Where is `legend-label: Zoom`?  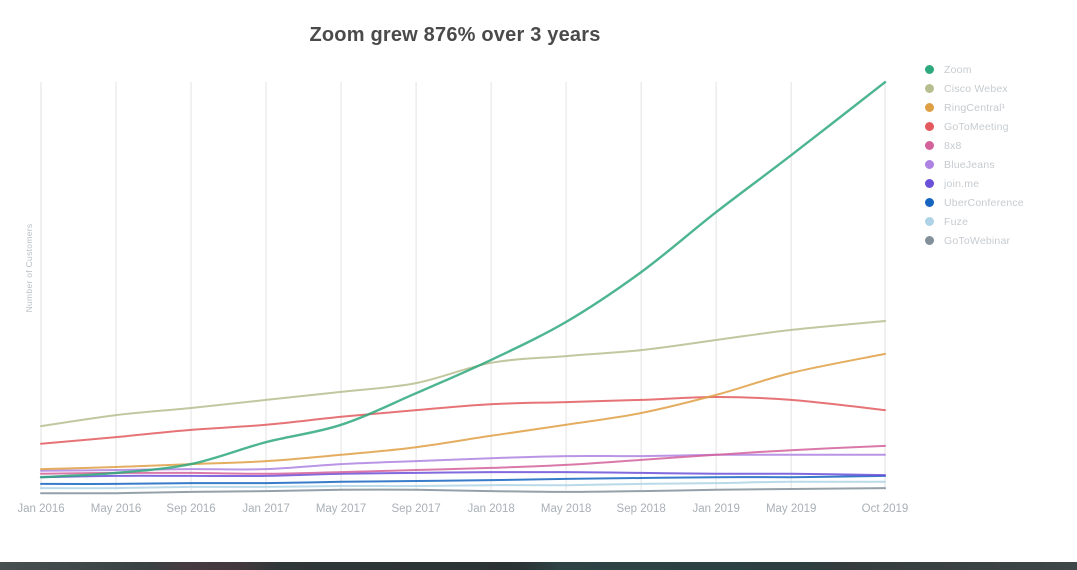 legend-label: Zoom is located at coordinates (958, 69).